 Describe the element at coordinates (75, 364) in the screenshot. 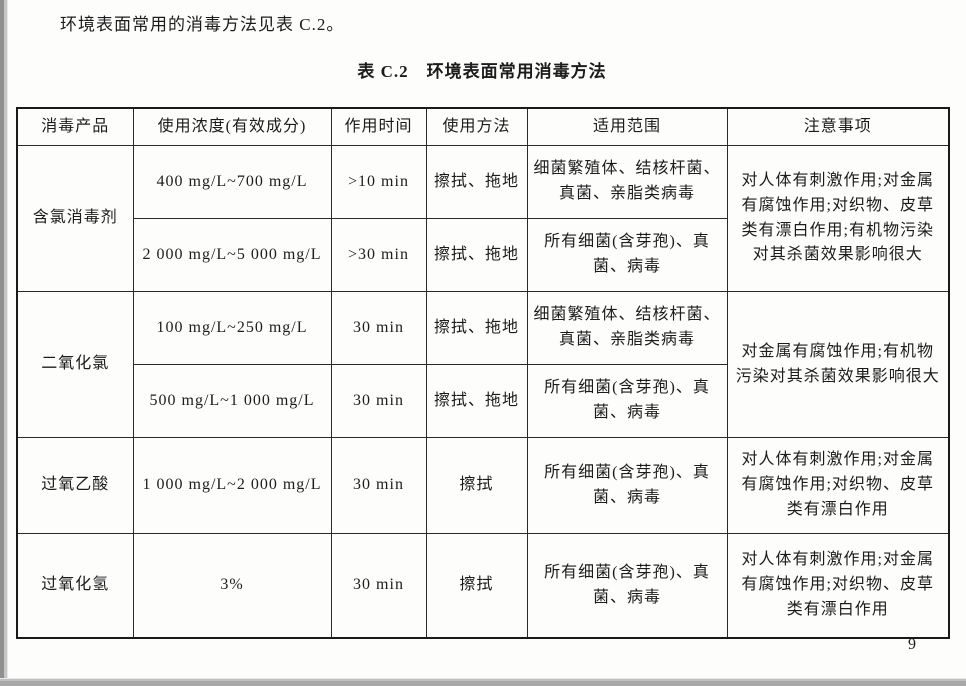

I see `product-cell: 二氧化氯` at that location.